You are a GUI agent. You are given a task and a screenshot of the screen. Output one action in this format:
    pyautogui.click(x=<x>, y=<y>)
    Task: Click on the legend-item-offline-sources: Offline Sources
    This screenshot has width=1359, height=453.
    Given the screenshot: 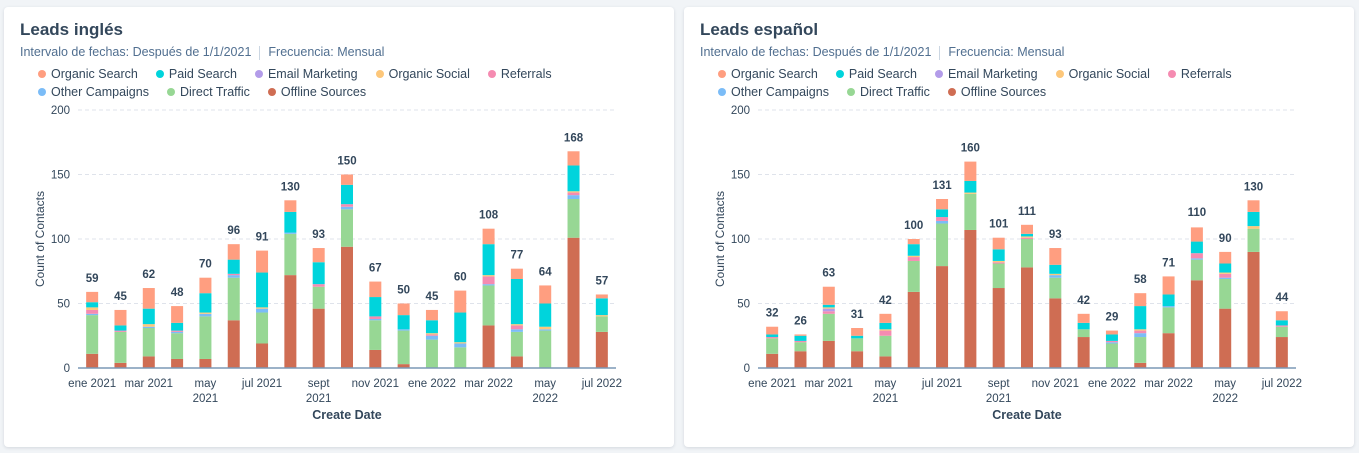 What is the action you would take?
    pyautogui.click(x=996, y=92)
    